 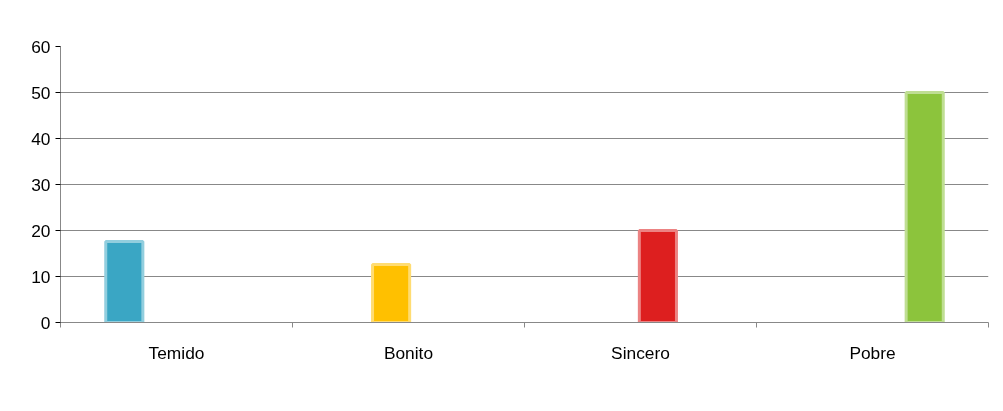 What do you see at coordinates (45, 322) in the screenshot?
I see `y-tick-label: 0` at bounding box center [45, 322].